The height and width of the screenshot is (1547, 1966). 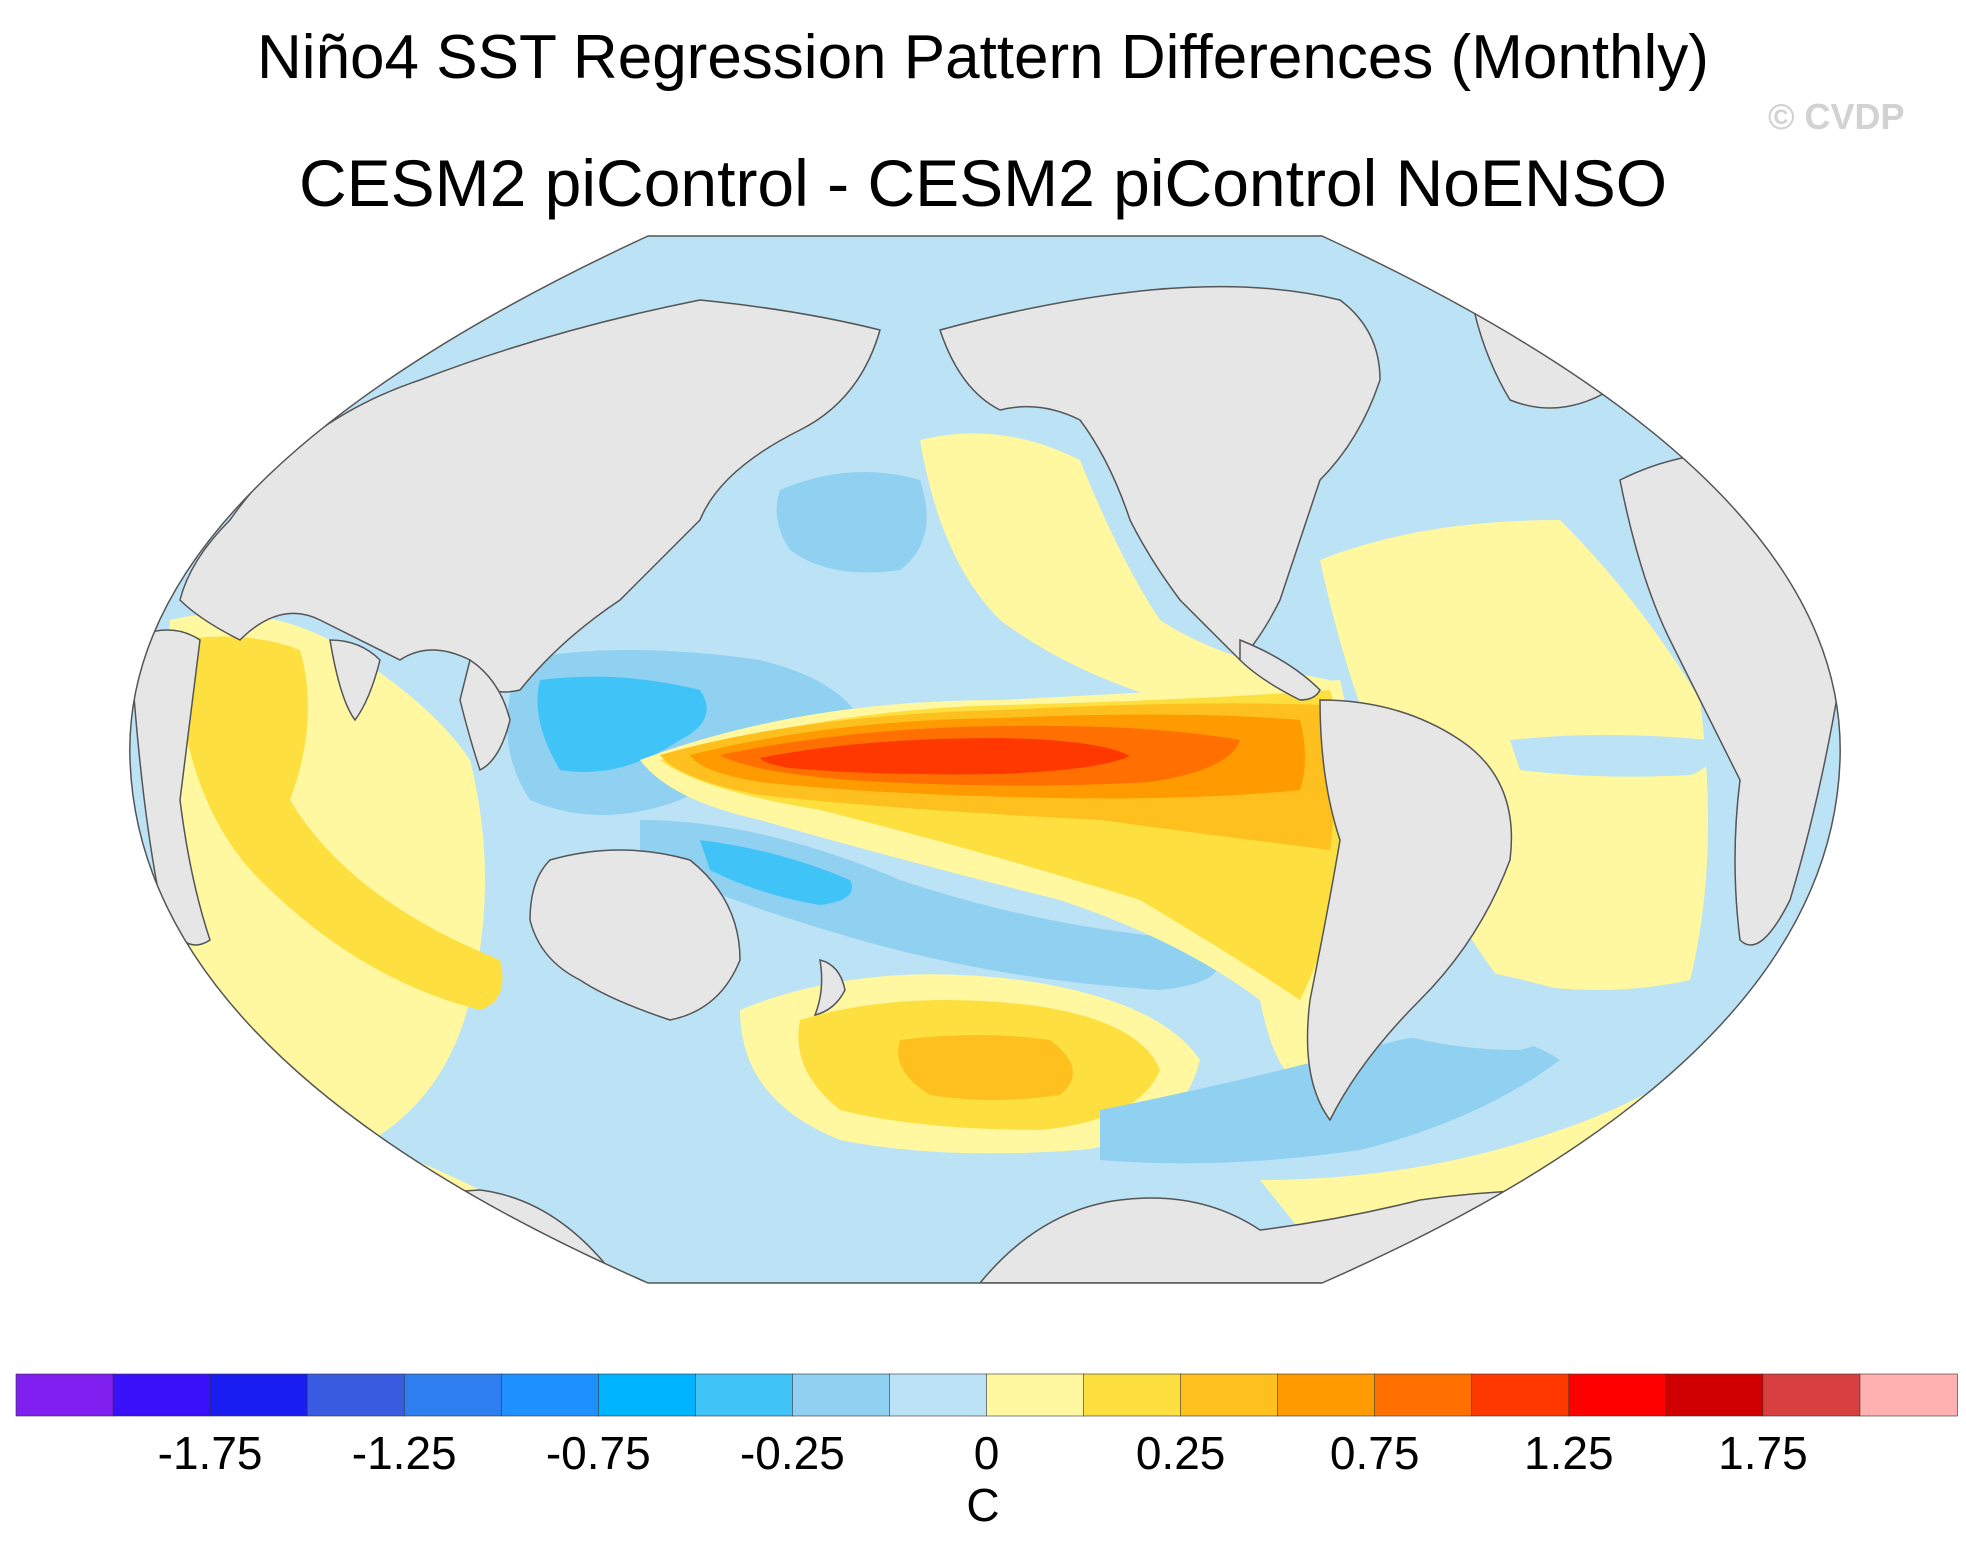 I want to click on atlantic-positive, so click(x=1514, y=755).